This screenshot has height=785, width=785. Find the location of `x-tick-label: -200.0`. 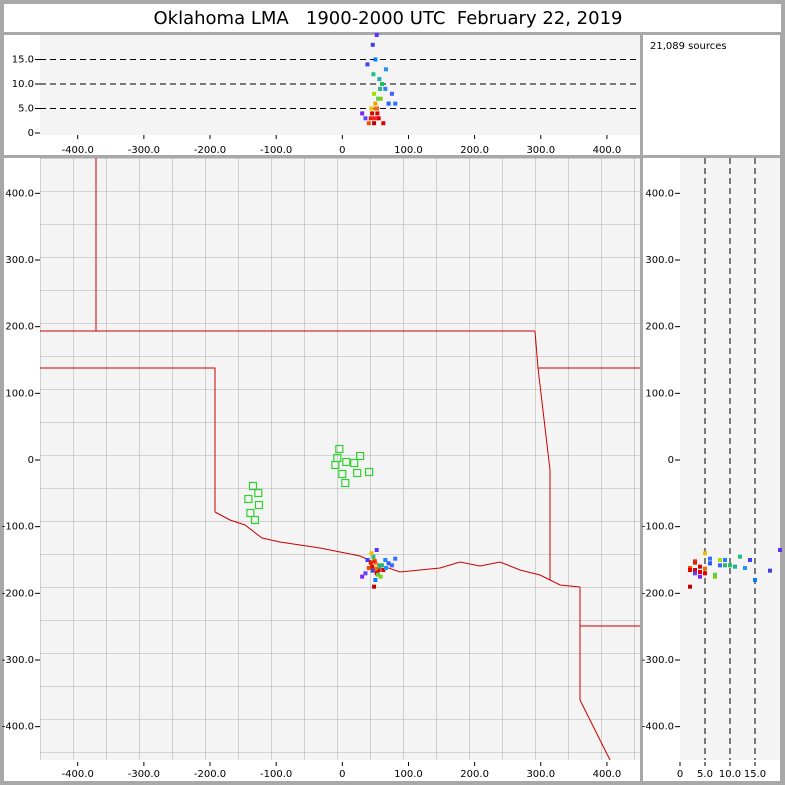

x-tick-label: -200.0 is located at coordinates (210, 774).